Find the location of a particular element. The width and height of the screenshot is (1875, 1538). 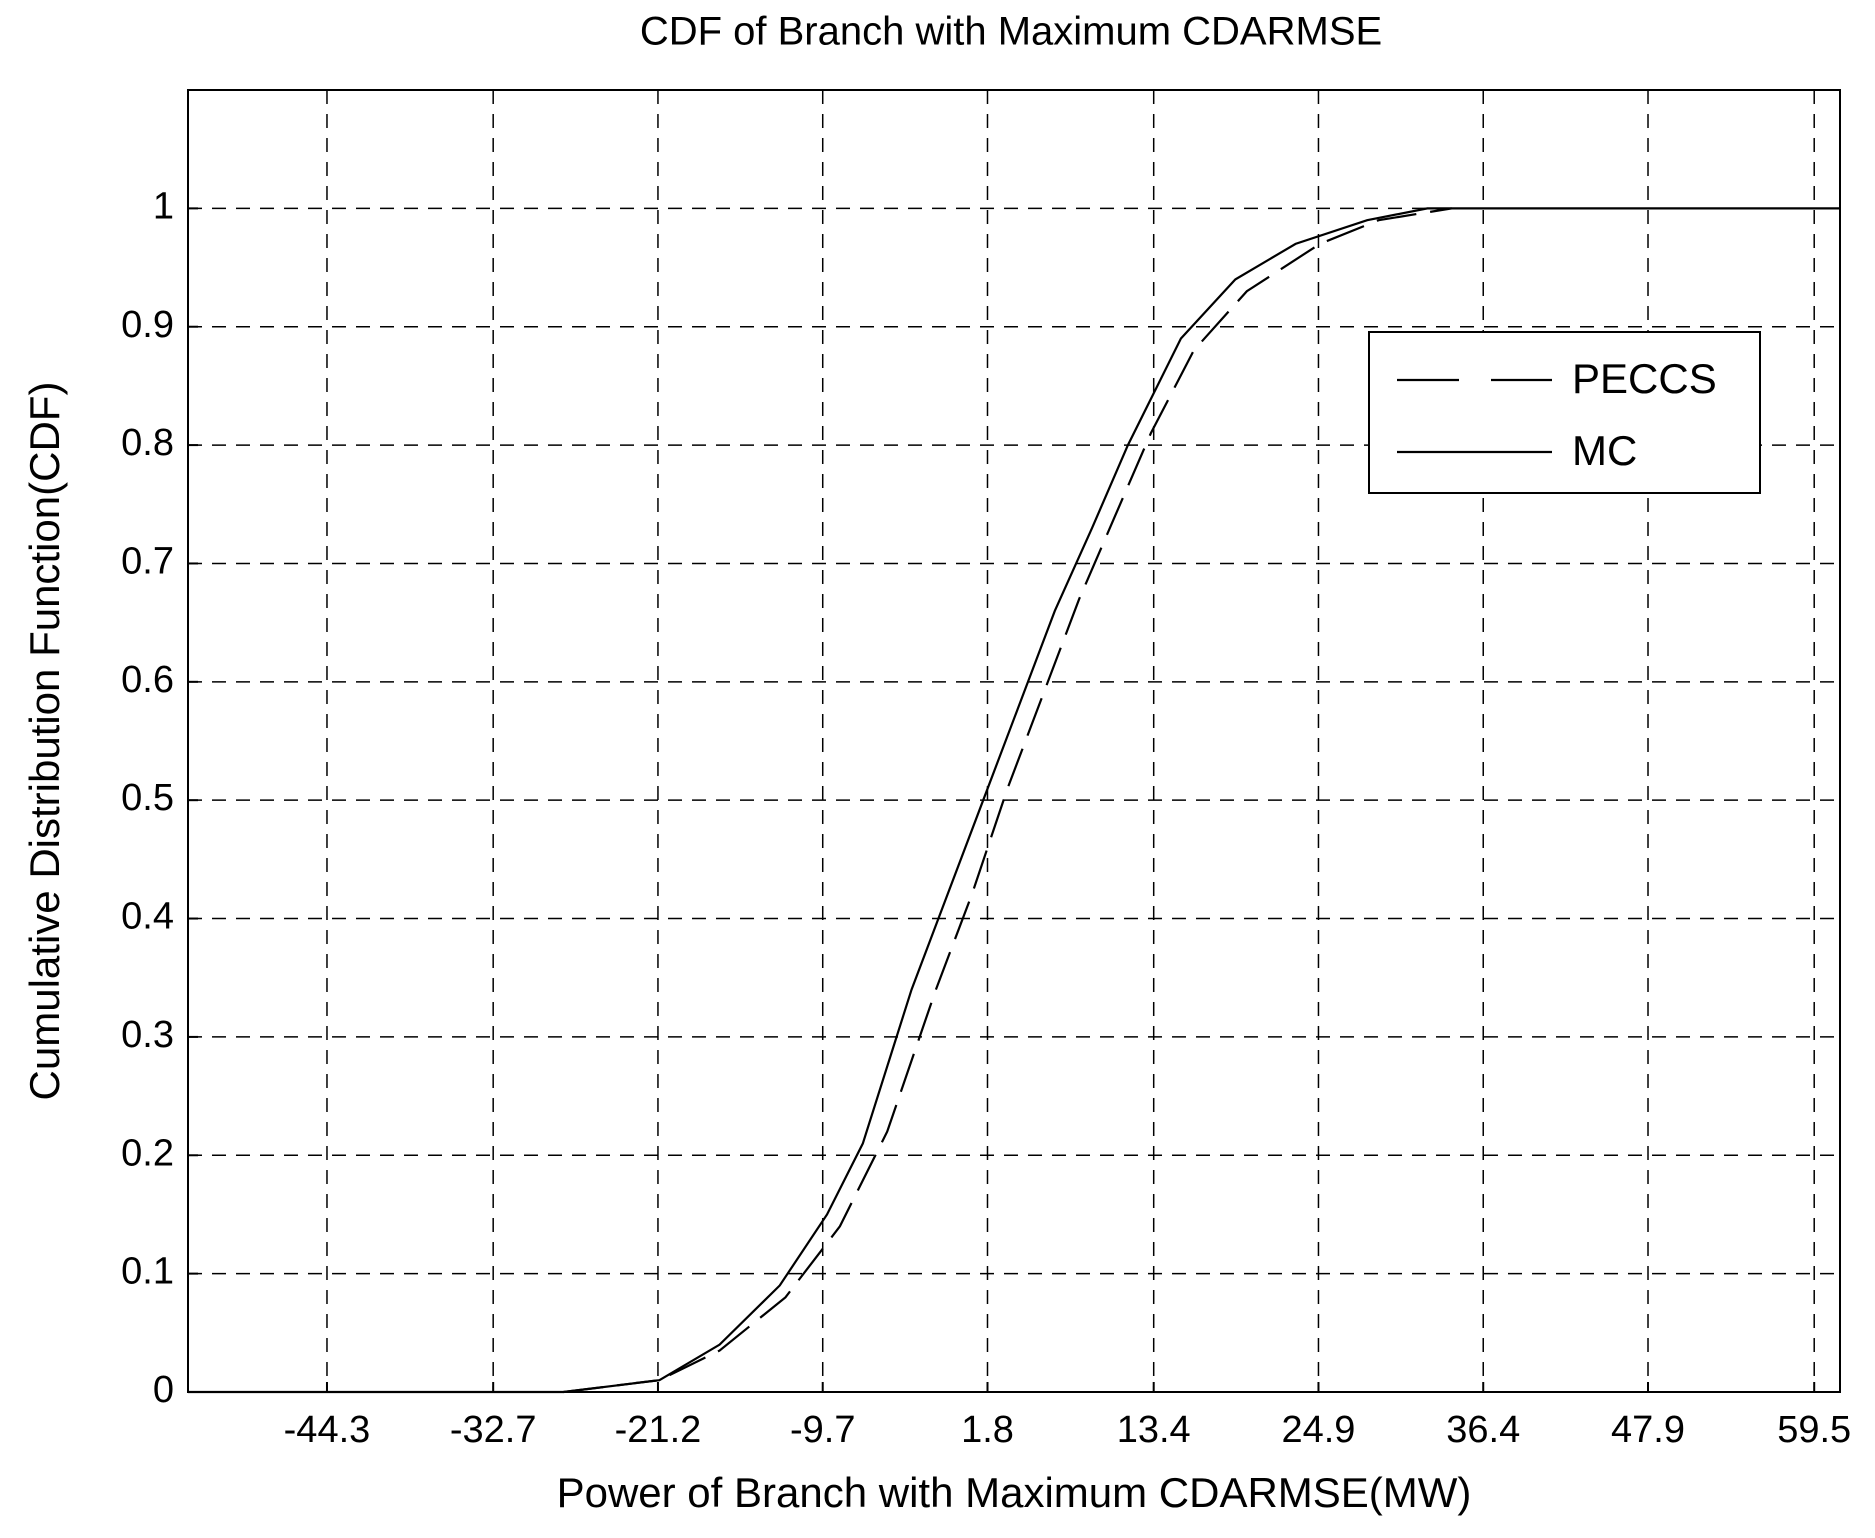

y-tick-label: 0.6 is located at coordinates (147, 680).